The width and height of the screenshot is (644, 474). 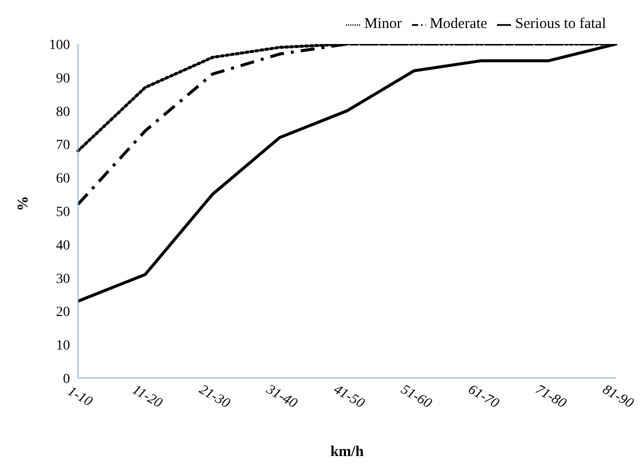 I want to click on y-axis-title: %, so click(x=23, y=203).